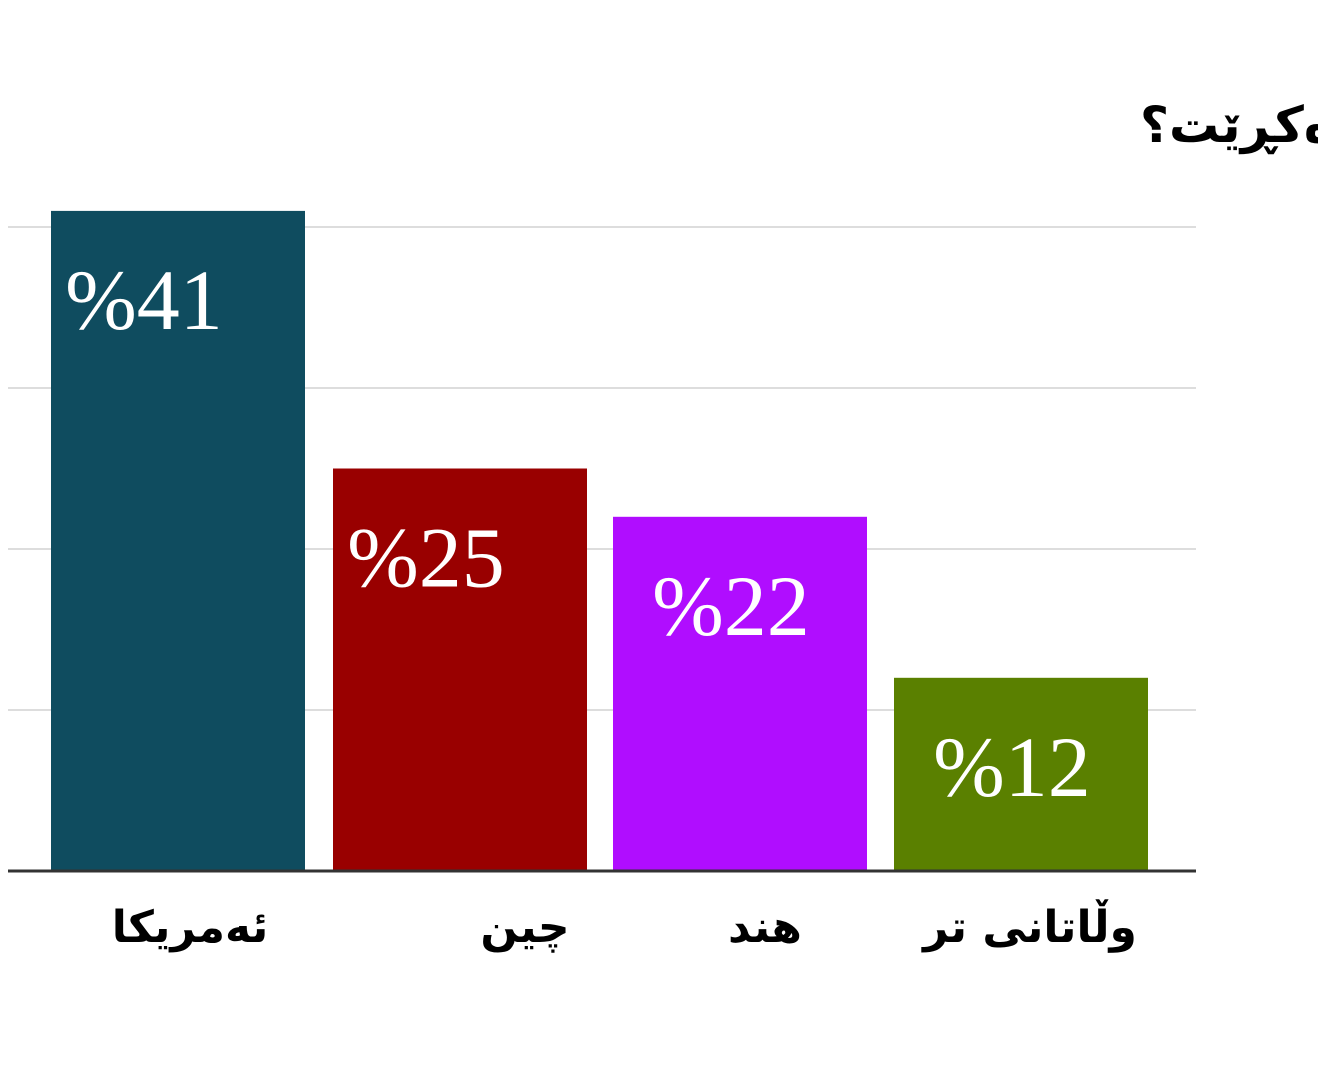  Describe the element at coordinates (1229, 125) in the screenshot. I see `chart-title: کێ نەوتی ڤەنزوێلا دەکڕێت؟` at that location.